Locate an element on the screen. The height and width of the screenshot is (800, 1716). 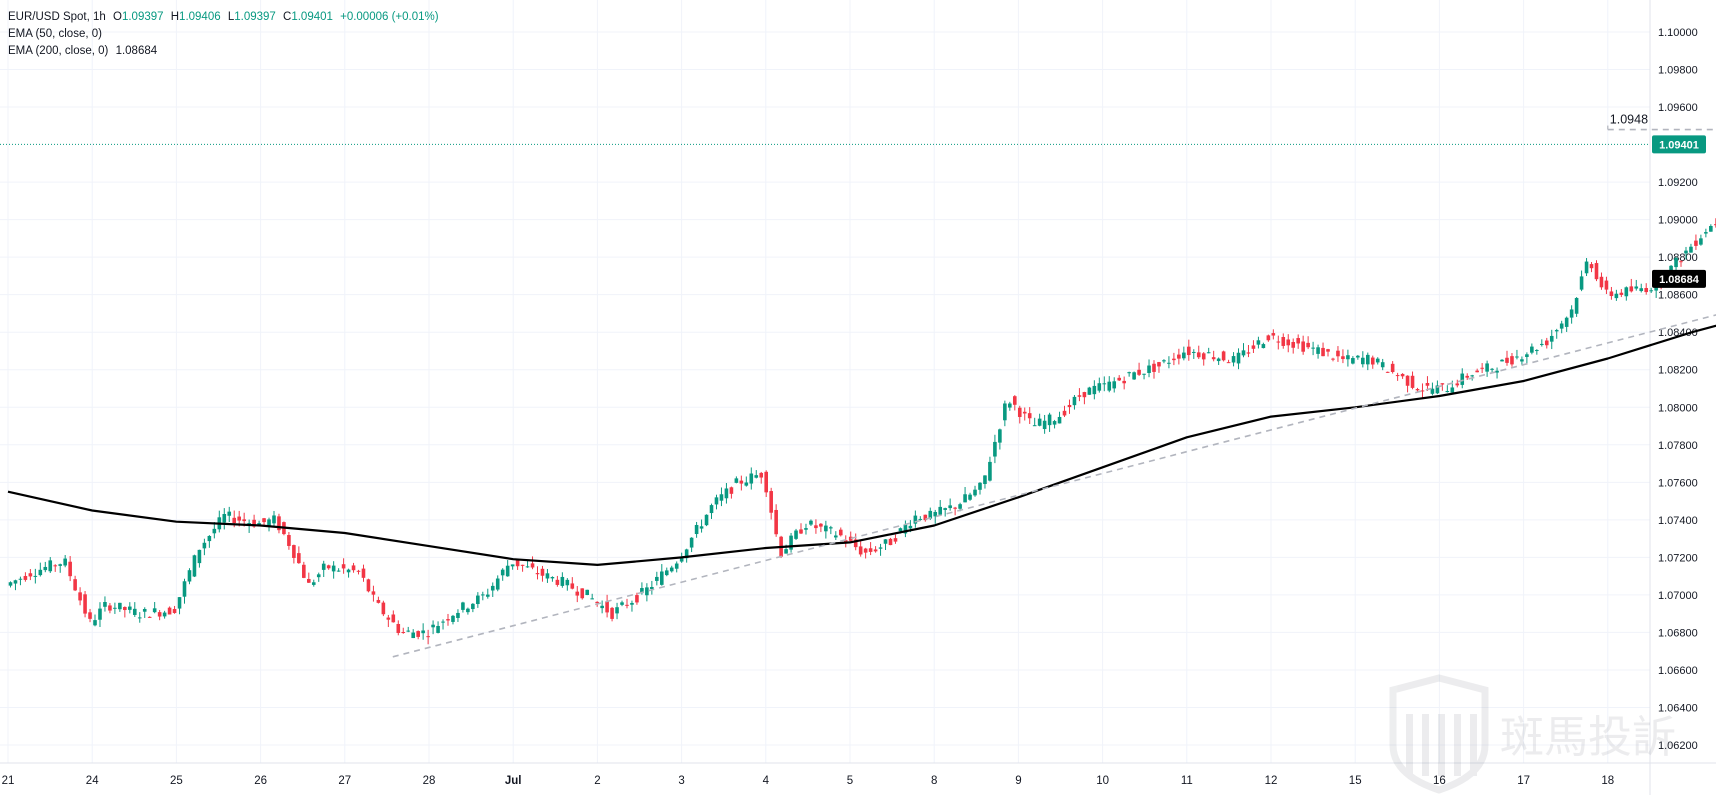
x-tick-label: 16 is located at coordinates (1439, 781).